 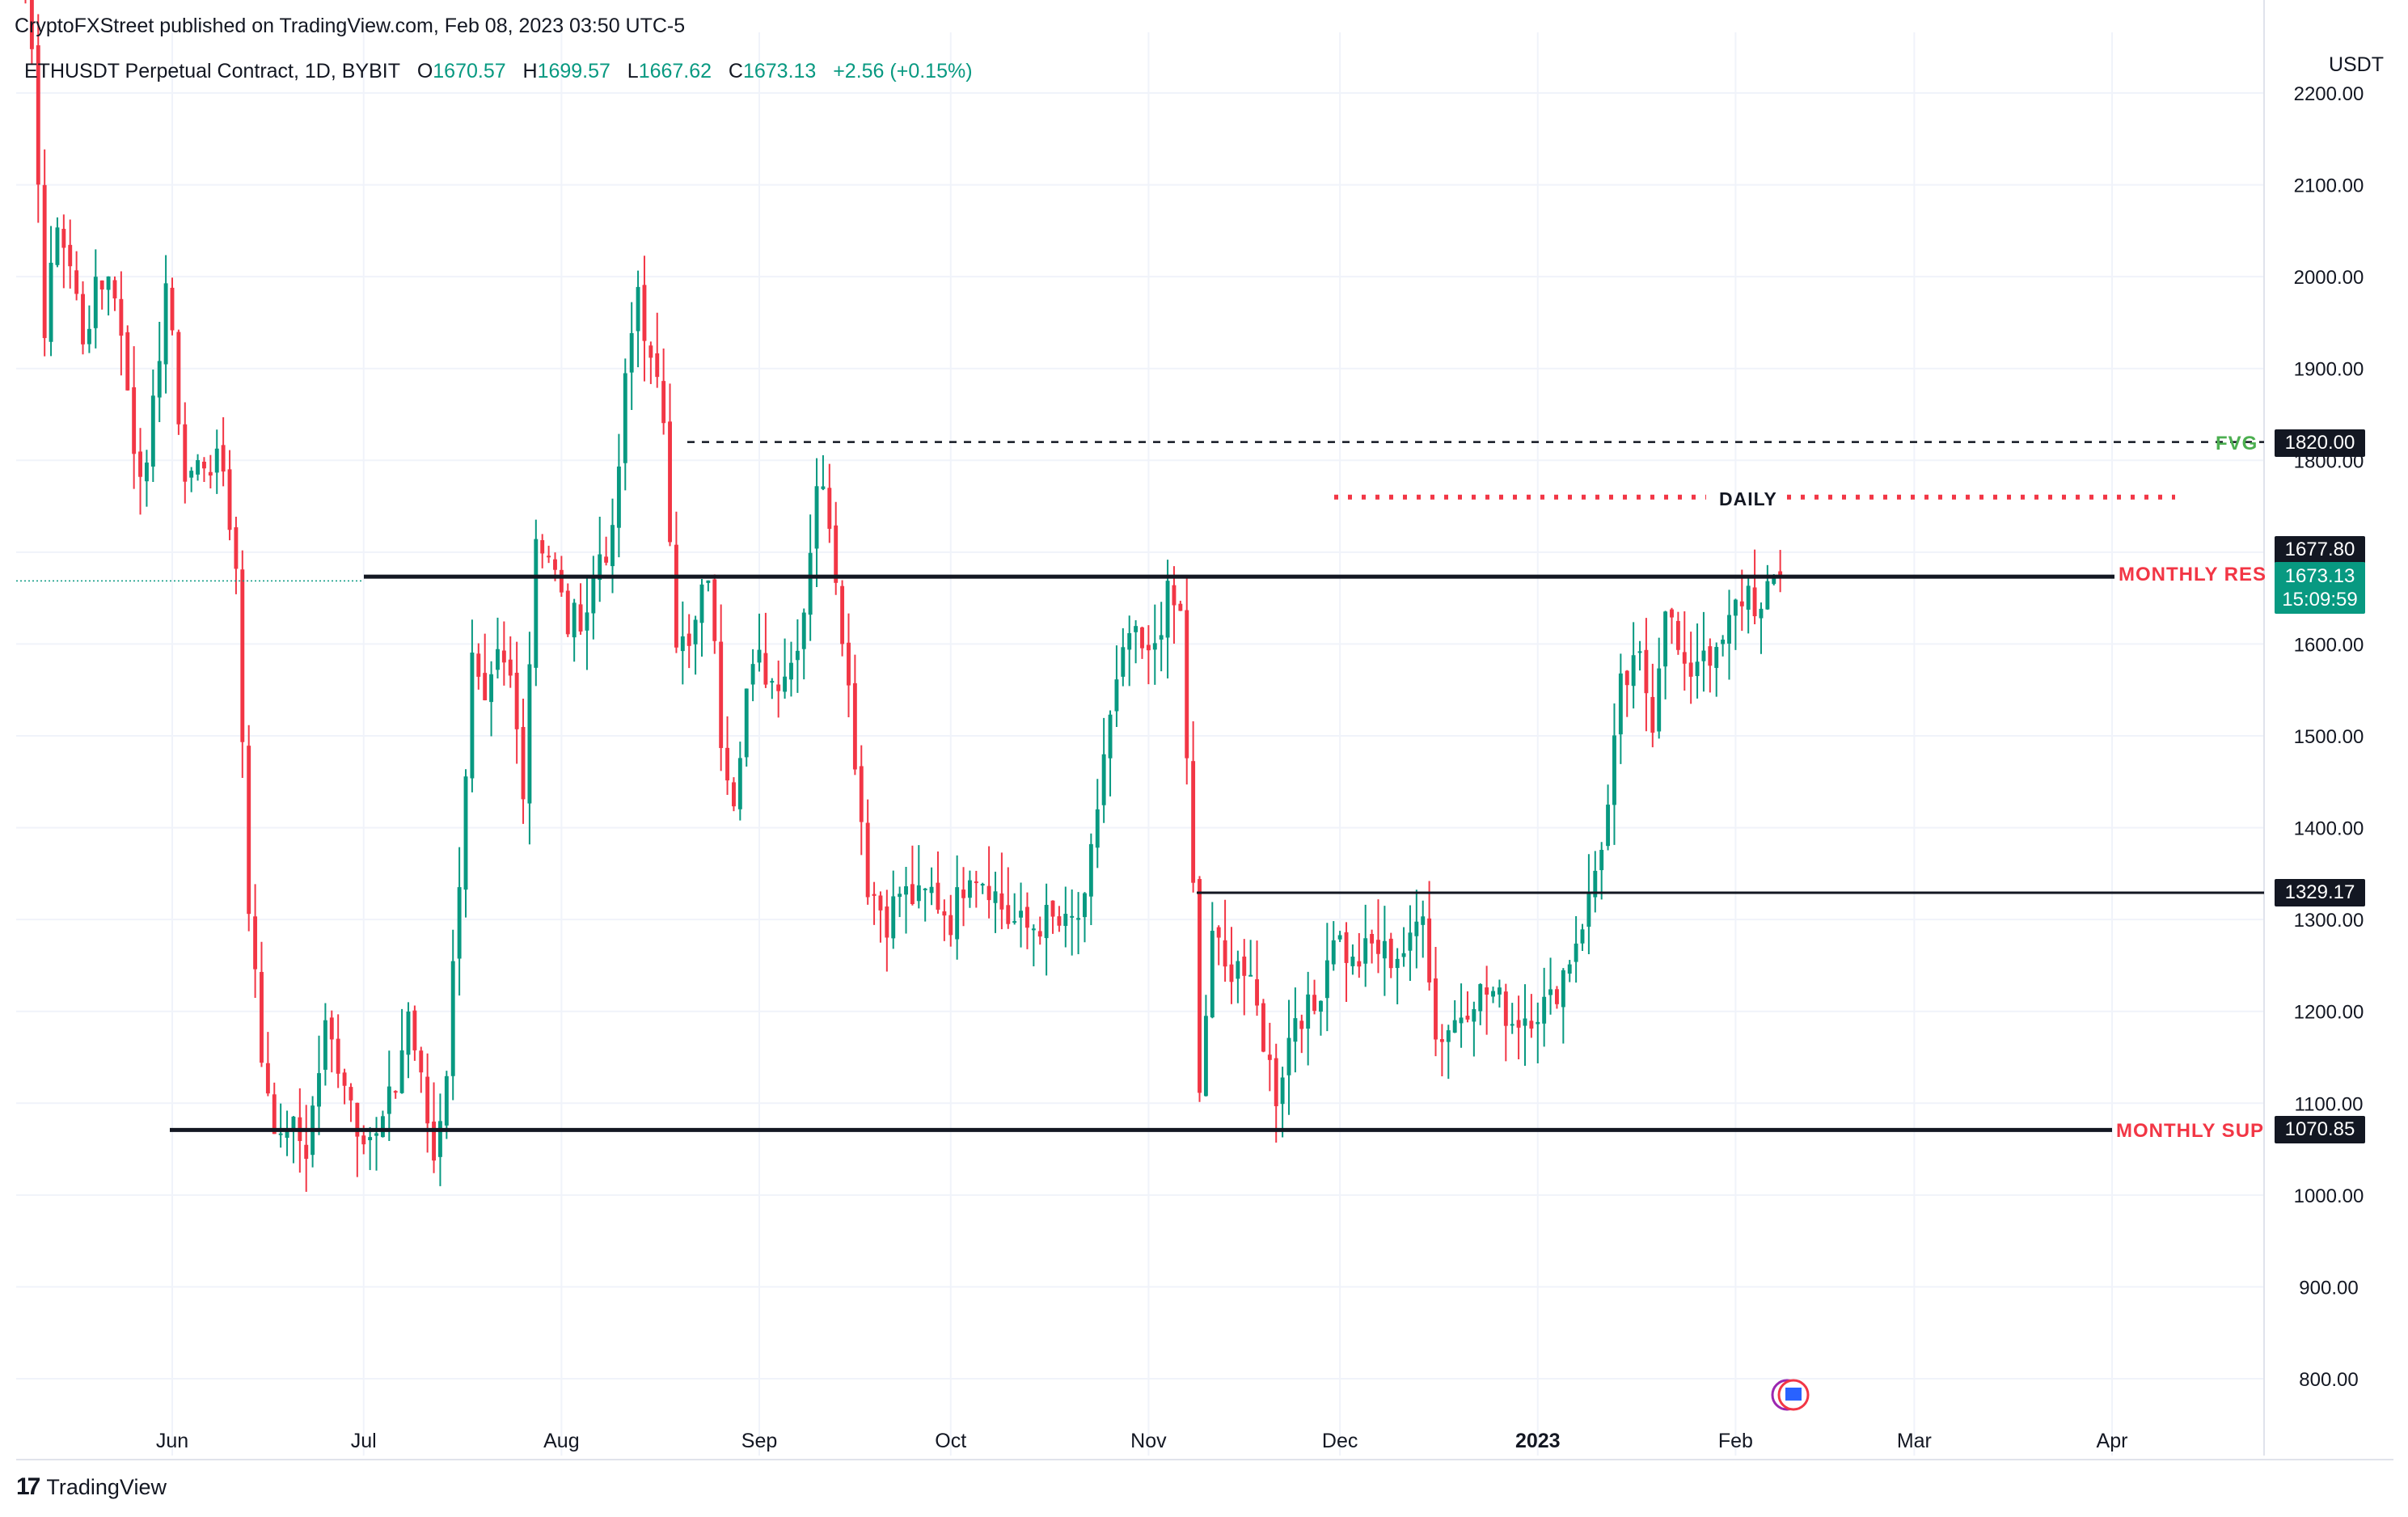 What do you see at coordinates (212, 71) in the screenshot?
I see `symbol-name: ETHUSDT Perpetual Contract, 1D, BYBIT` at bounding box center [212, 71].